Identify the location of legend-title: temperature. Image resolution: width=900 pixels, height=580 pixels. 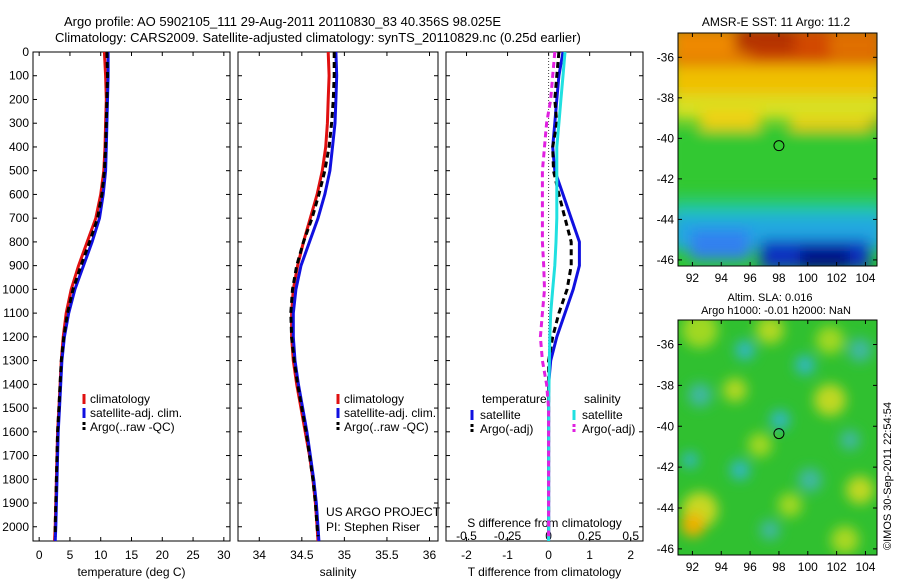
(514, 399).